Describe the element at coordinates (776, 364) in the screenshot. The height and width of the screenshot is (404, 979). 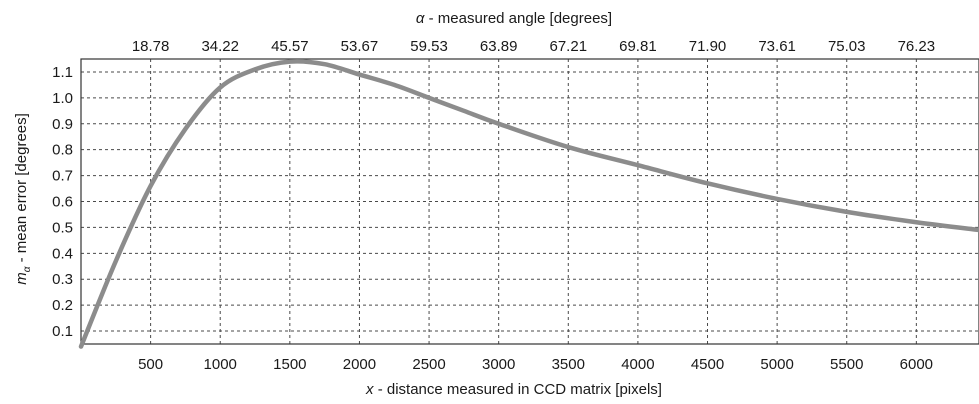
I see `x-tick-label: 5000` at that location.